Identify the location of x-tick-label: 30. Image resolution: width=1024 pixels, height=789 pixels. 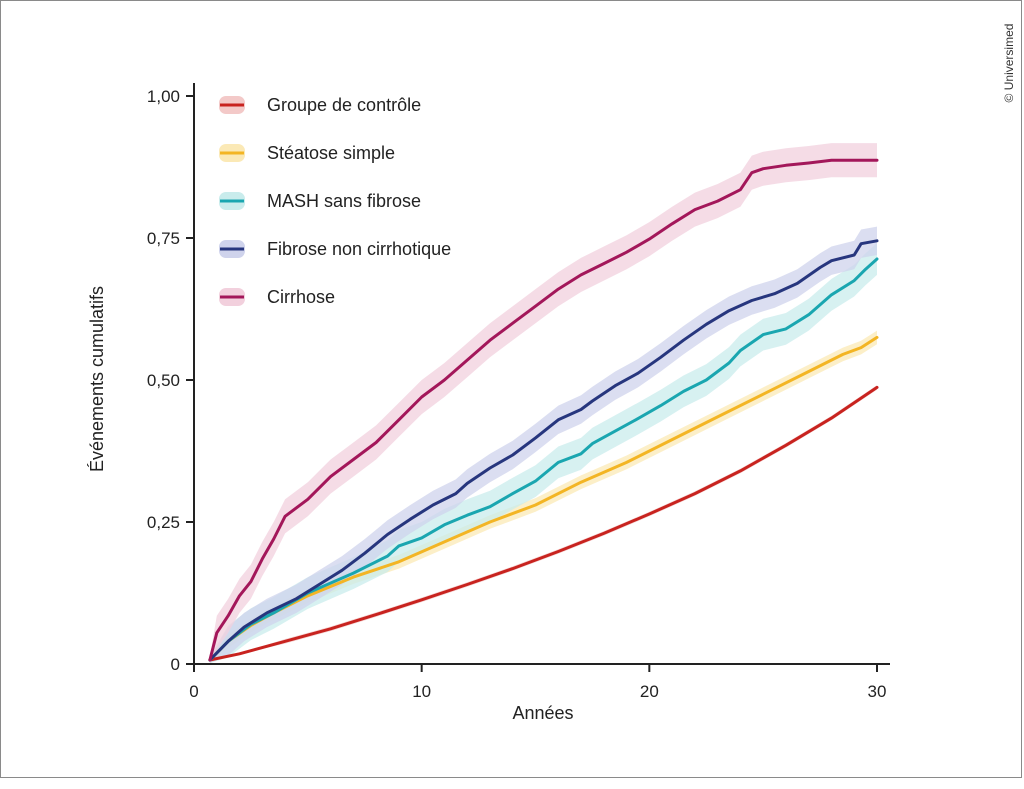
(877, 691).